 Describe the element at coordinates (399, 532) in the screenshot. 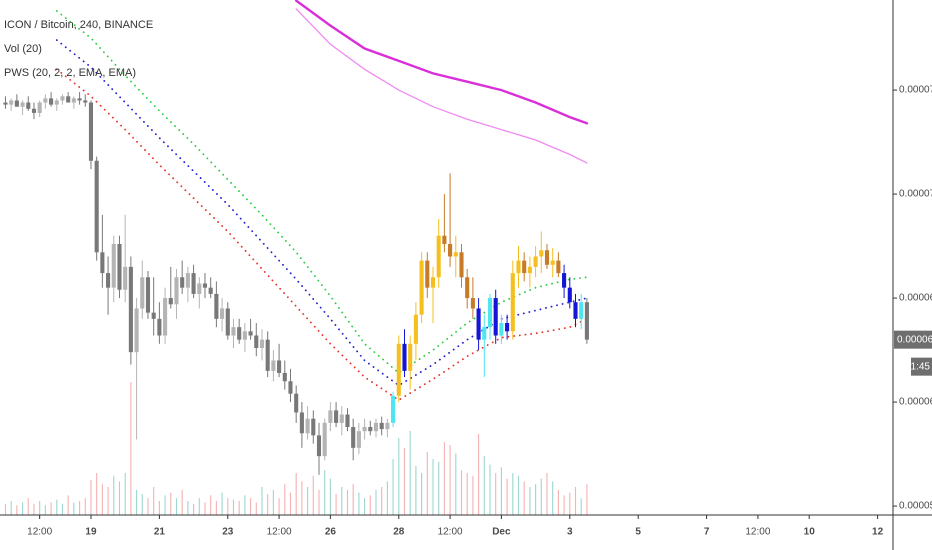

I see `x-tick-label: 28` at that location.